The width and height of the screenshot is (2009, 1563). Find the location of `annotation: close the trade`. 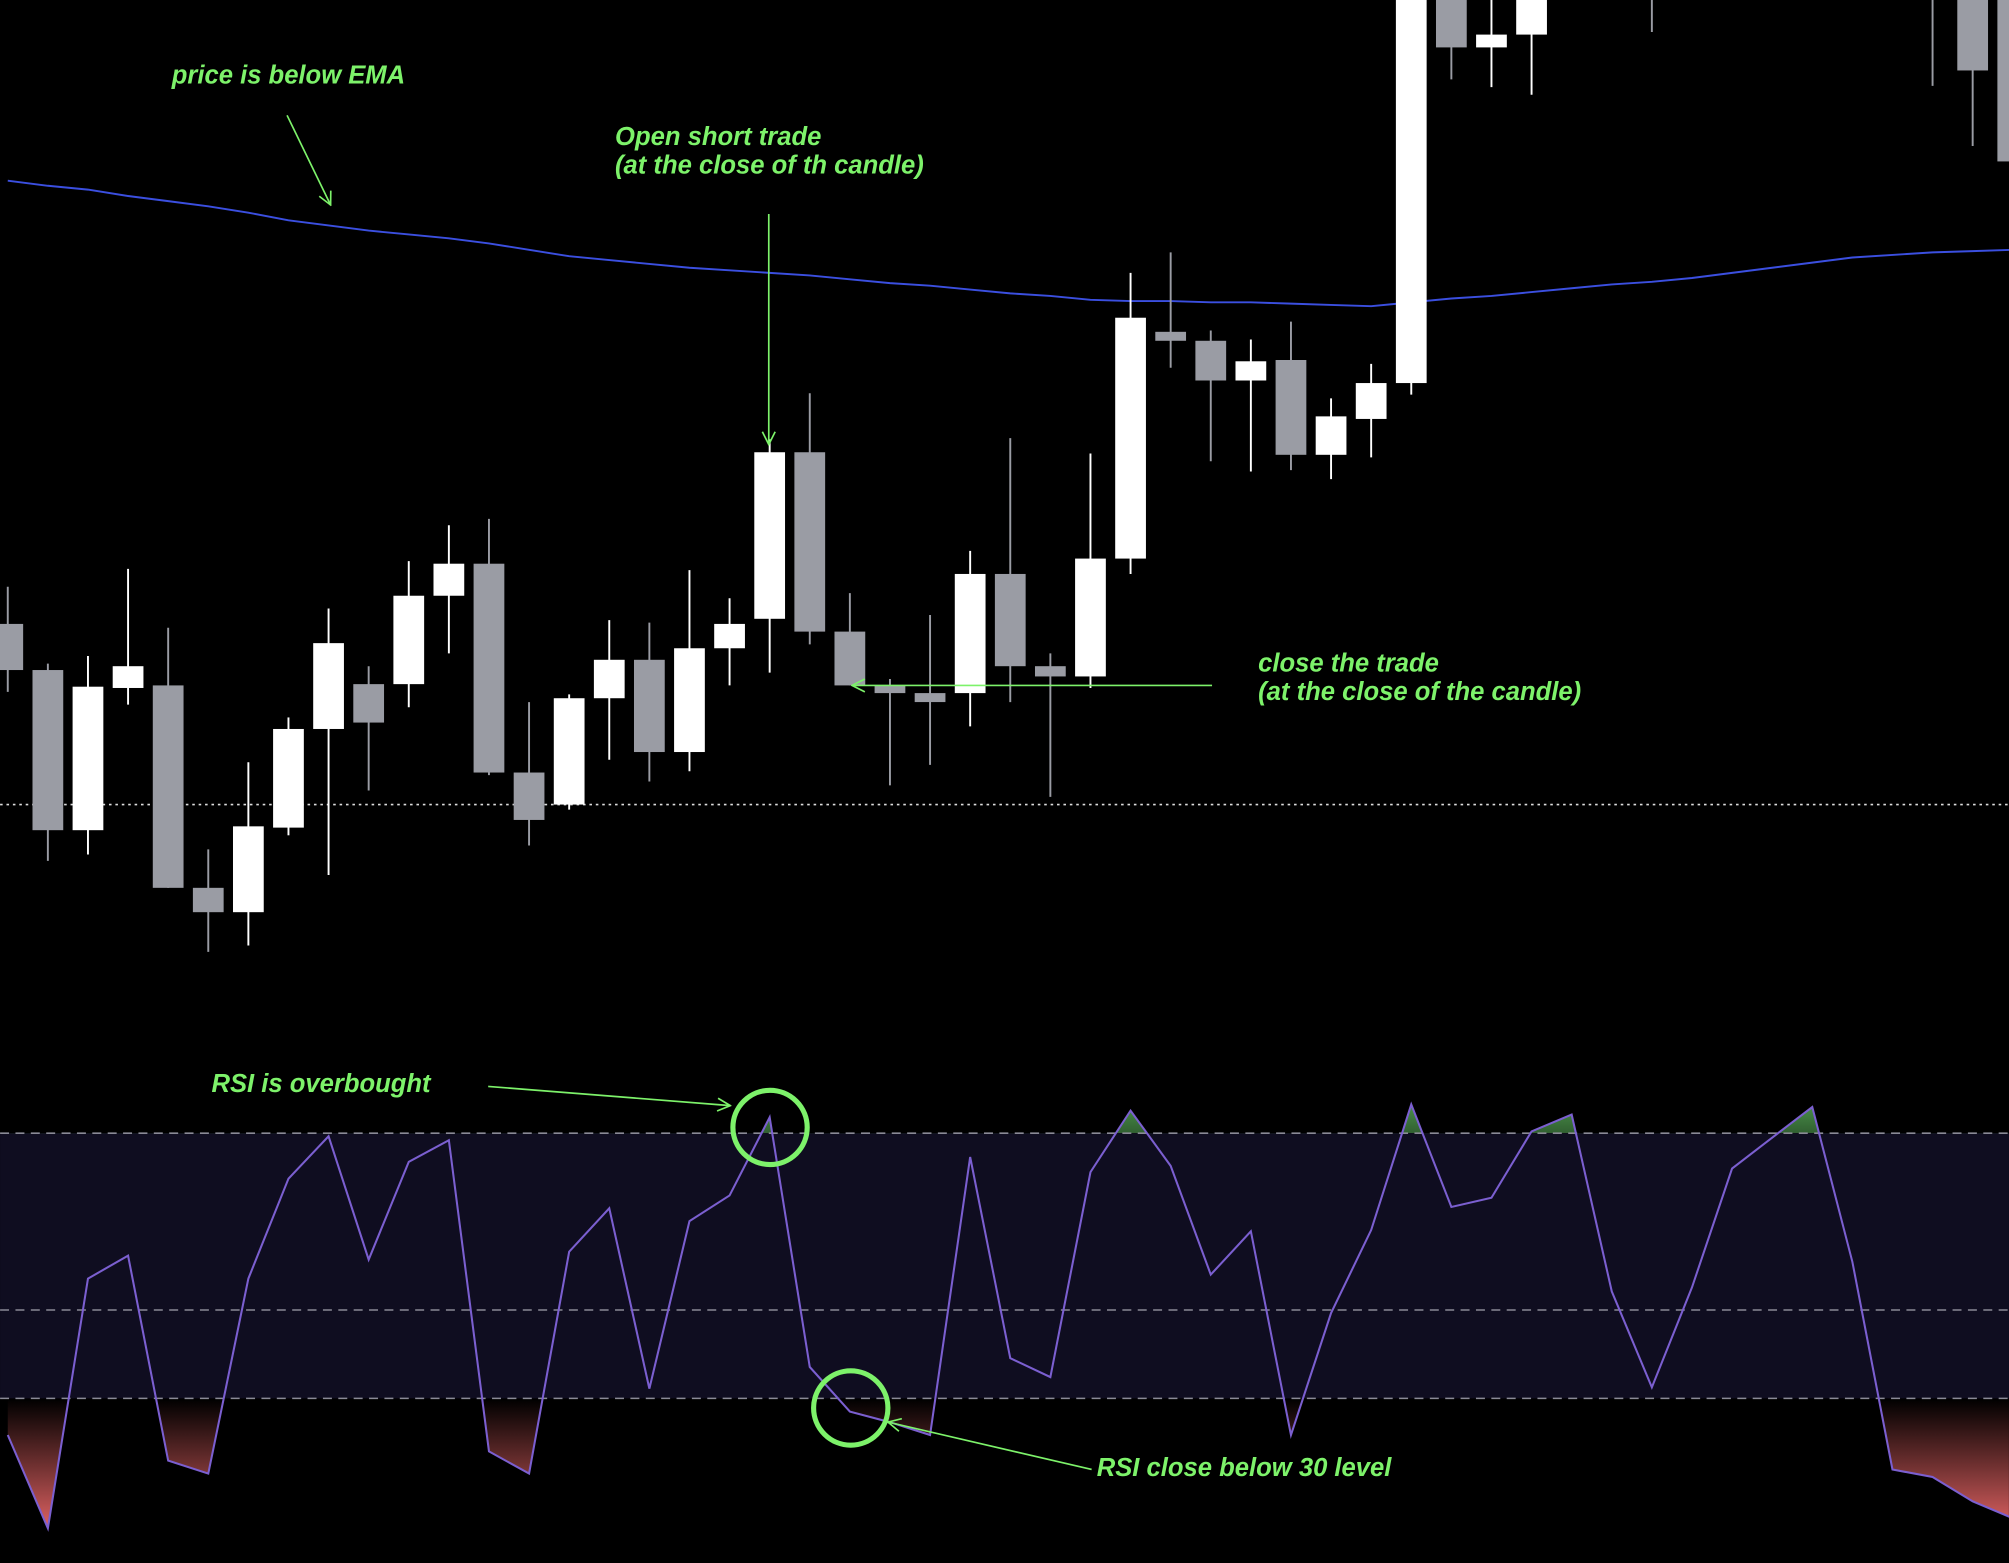

annotation: close the trade is located at coordinates (1348, 664).